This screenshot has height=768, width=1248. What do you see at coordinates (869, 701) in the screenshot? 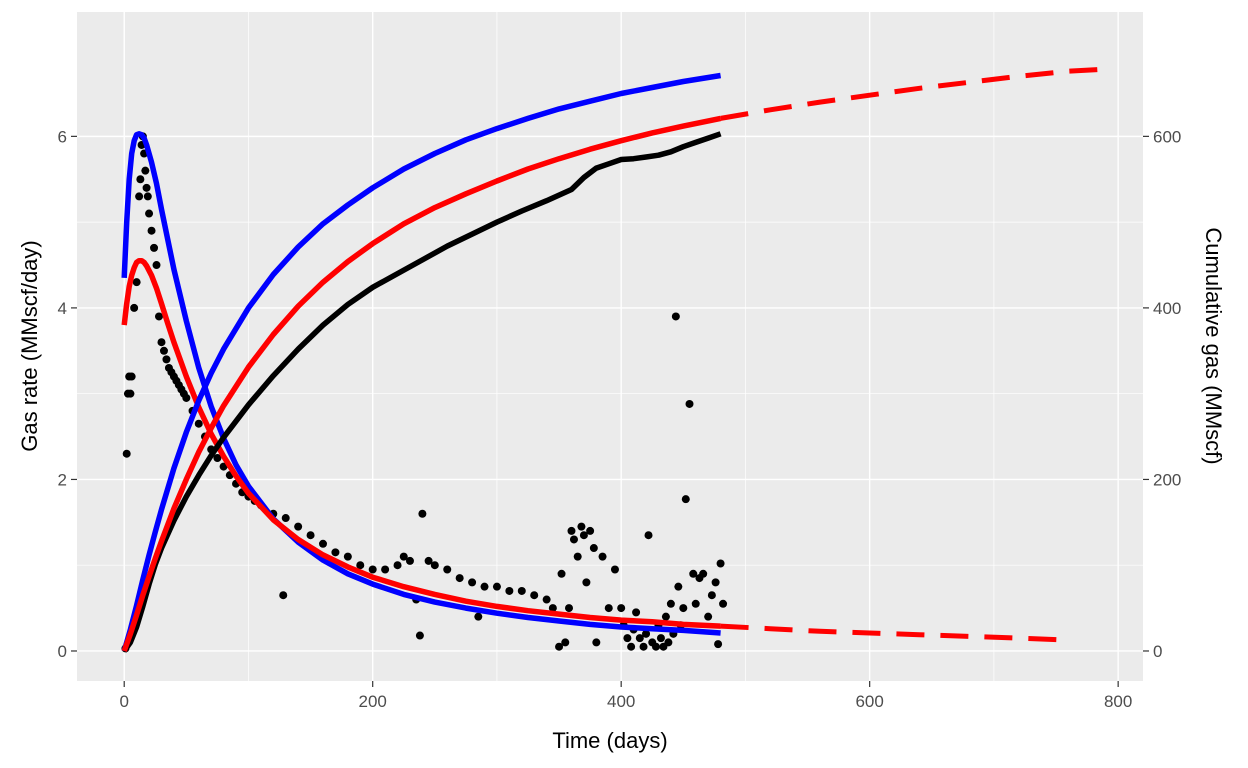
I see `x-tick-label: 600` at bounding box center [869, 701].